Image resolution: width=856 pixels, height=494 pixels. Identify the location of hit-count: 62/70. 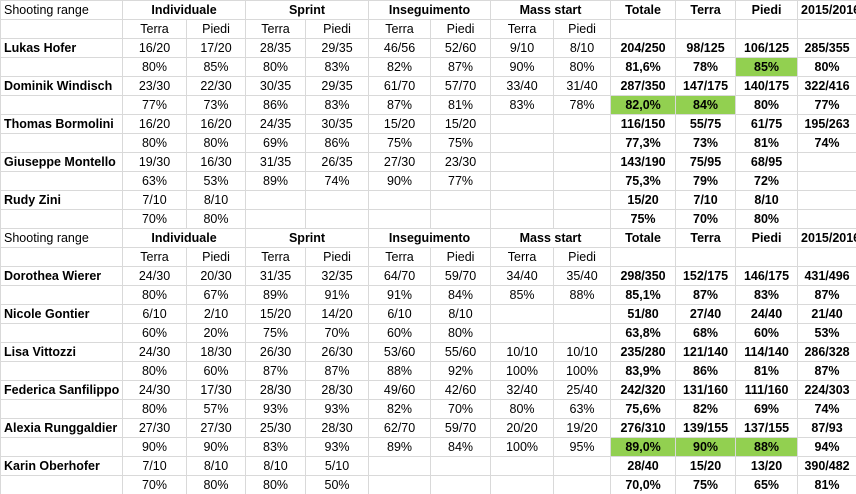
(400, 428).